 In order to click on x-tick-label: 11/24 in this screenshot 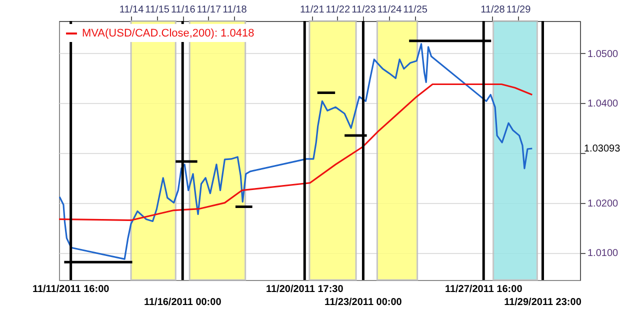, I will do `click(389, 10)`.